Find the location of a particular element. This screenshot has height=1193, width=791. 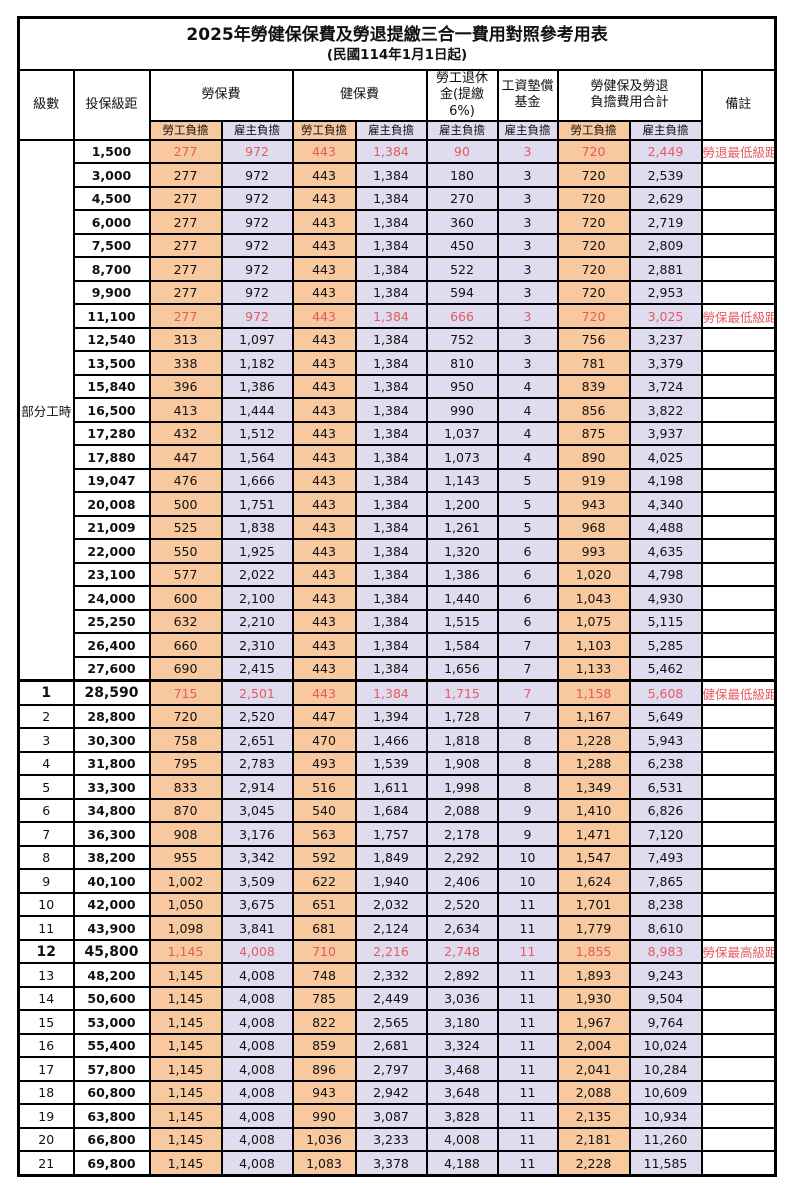

total-employee-cell: 2,181 is located at coordinates (593, 1139).